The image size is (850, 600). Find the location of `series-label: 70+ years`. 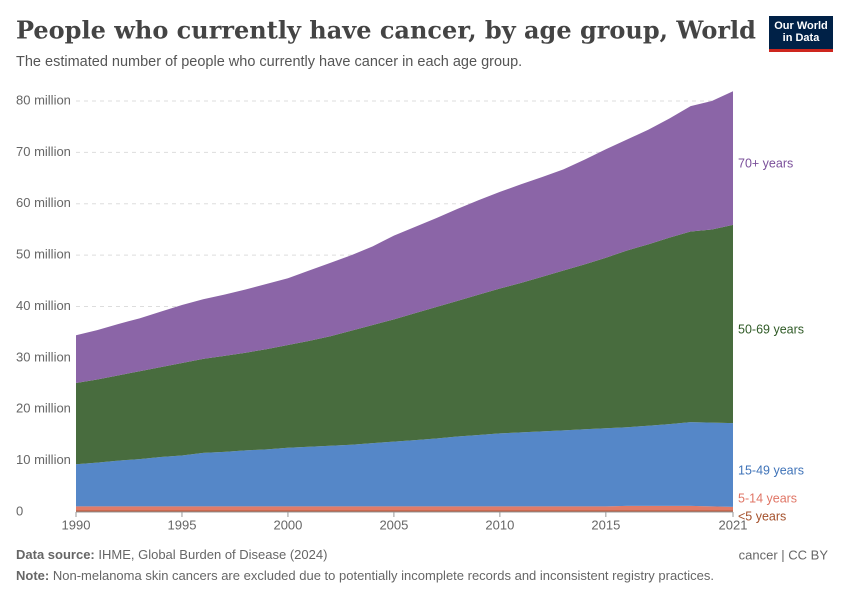

series-label: 70+ years is located at coordinates (765, 163).